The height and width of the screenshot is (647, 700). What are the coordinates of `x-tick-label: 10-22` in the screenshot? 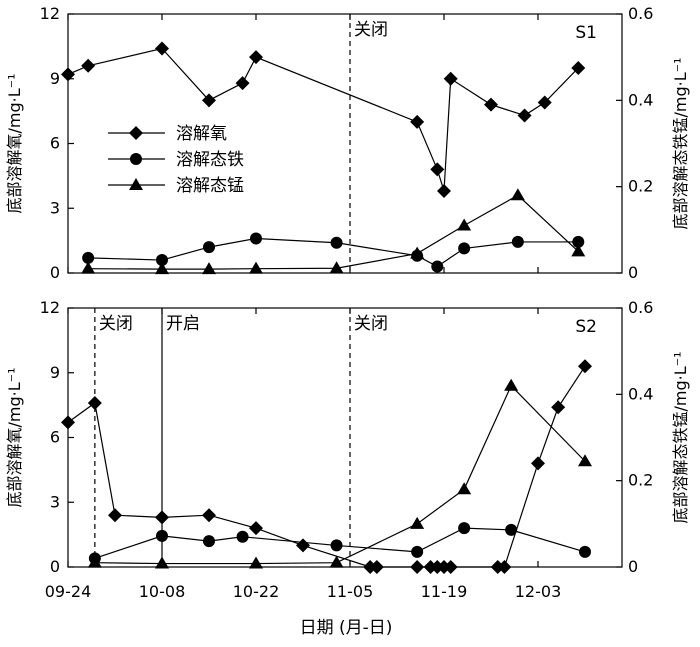 It's located at (256, 591).